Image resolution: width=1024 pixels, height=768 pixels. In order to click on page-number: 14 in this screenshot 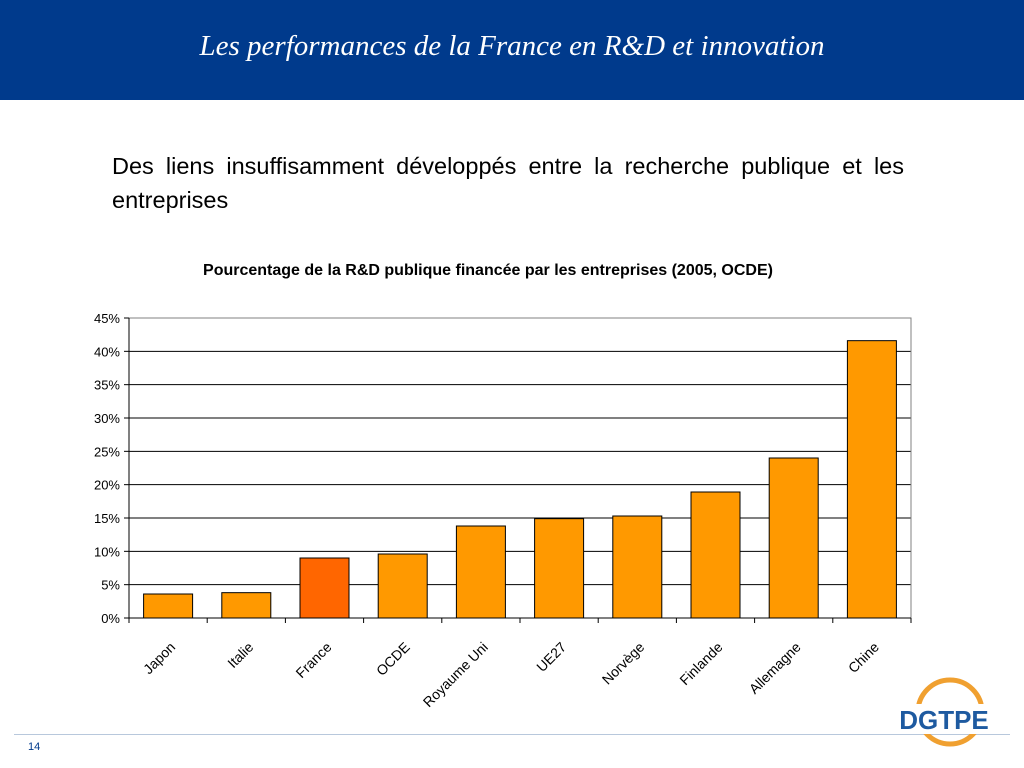, I will do `click(34, 747)`.